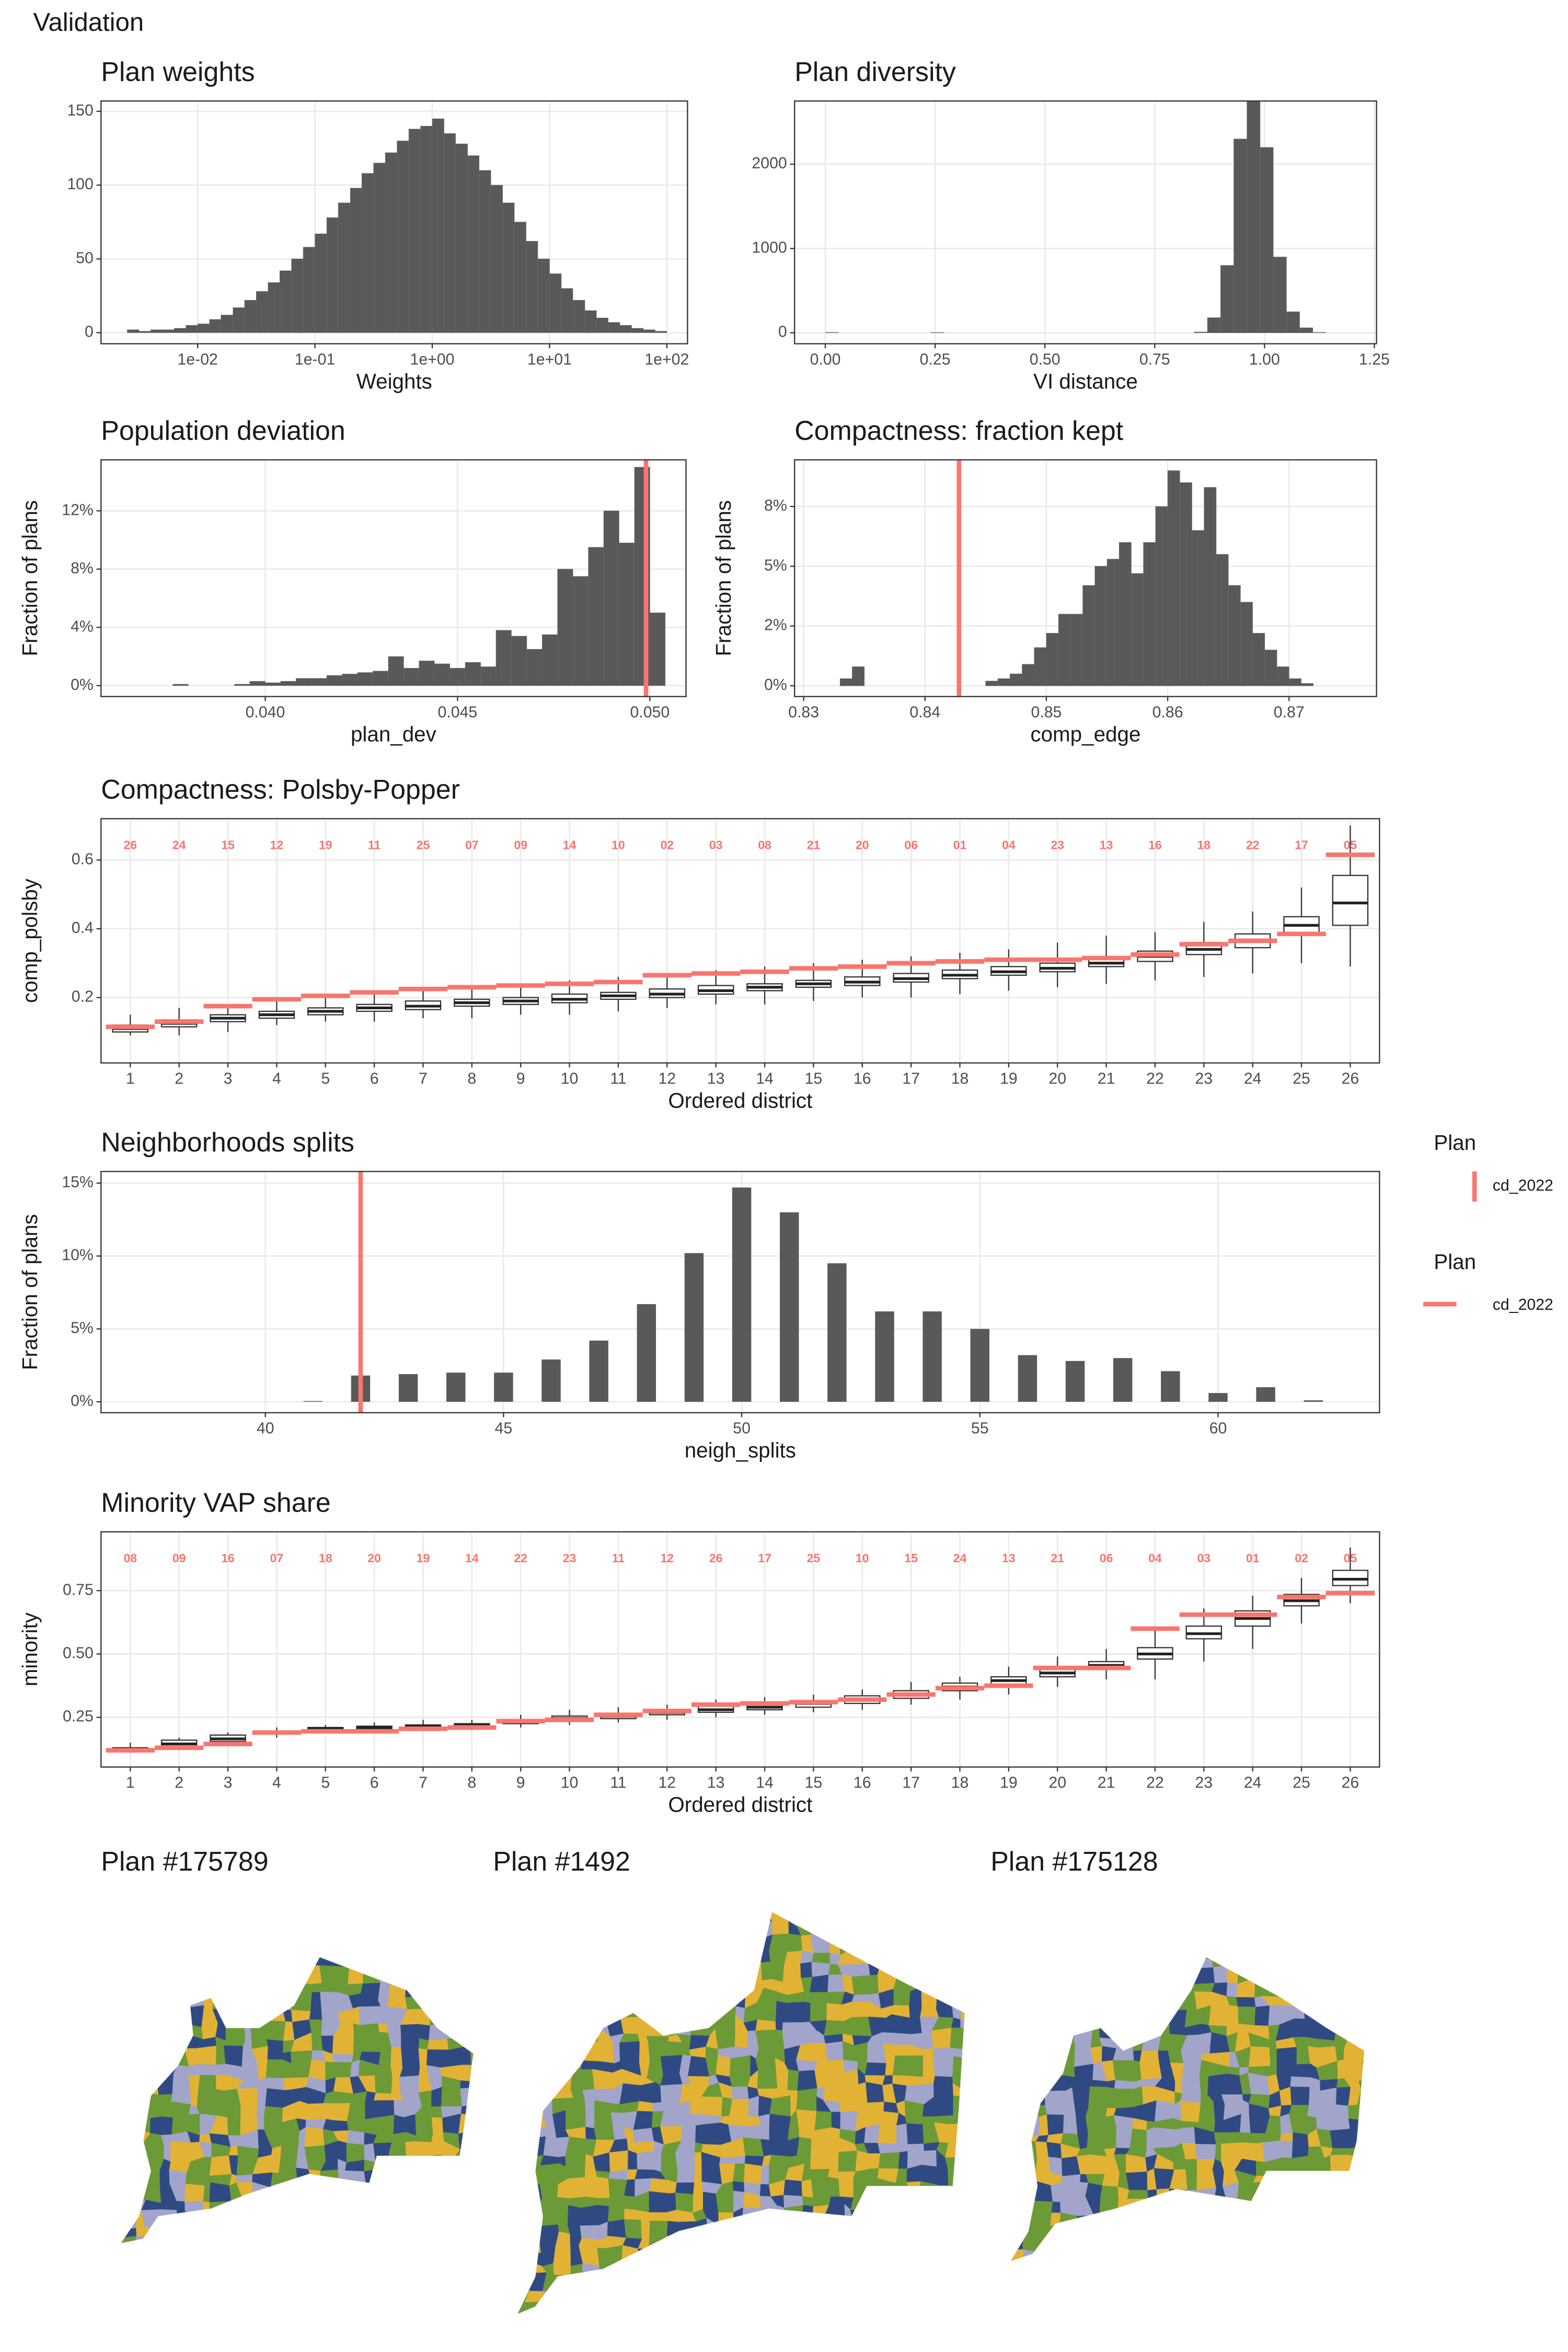 The height and width of the screenshot is (2352, 1568). I want to click on x-tick-label: 1e+00, so click(432, 359).